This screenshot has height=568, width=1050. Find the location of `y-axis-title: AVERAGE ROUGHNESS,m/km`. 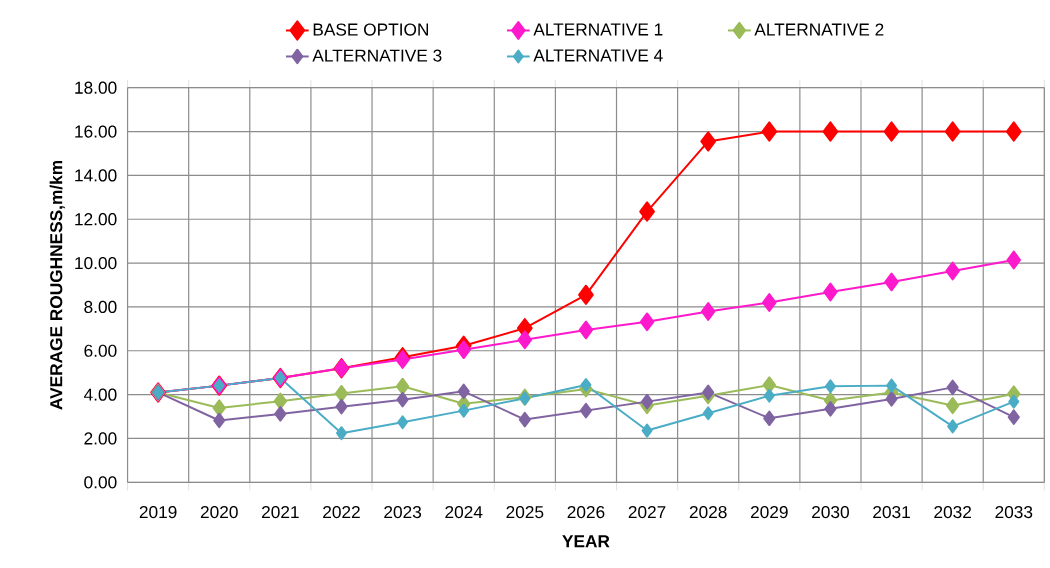

y-axis-title: AVERAGE ROUGHNESS,m/km is located at coordinates (57, 285).